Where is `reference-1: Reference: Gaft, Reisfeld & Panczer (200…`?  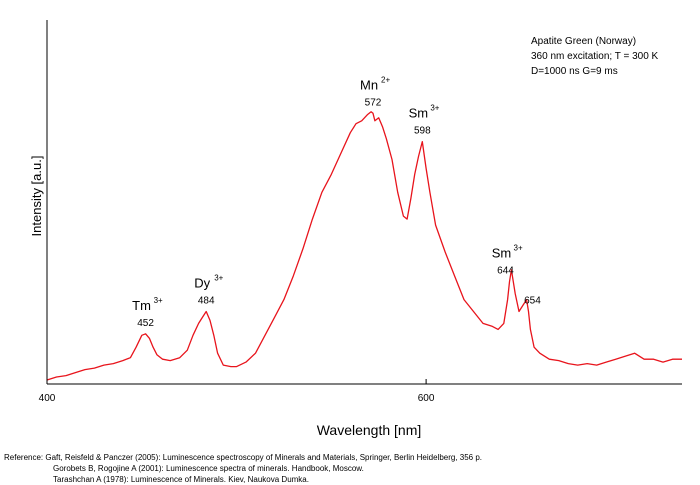 reference-1: Reference: Gaft, Reisfeld & Panczer (200… is located at coordinates (243, 457).